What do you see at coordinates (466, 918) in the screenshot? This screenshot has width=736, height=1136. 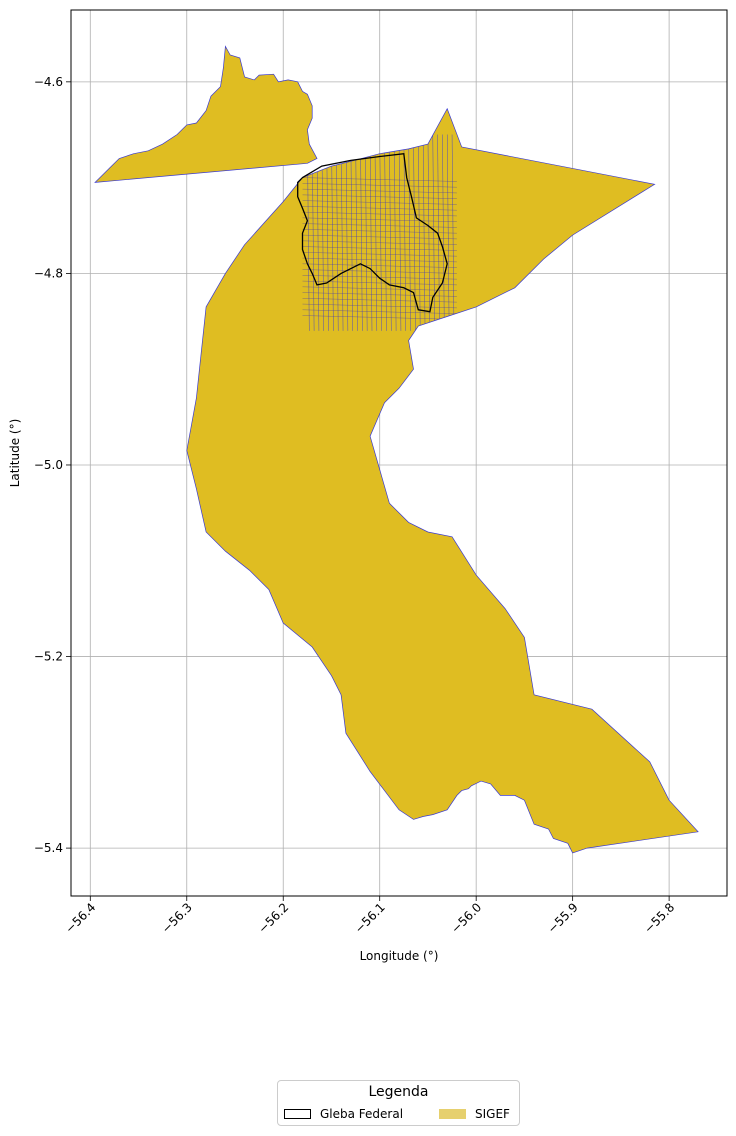 I see `x-tick-label: −56.0` at bounding box center [466, 918].